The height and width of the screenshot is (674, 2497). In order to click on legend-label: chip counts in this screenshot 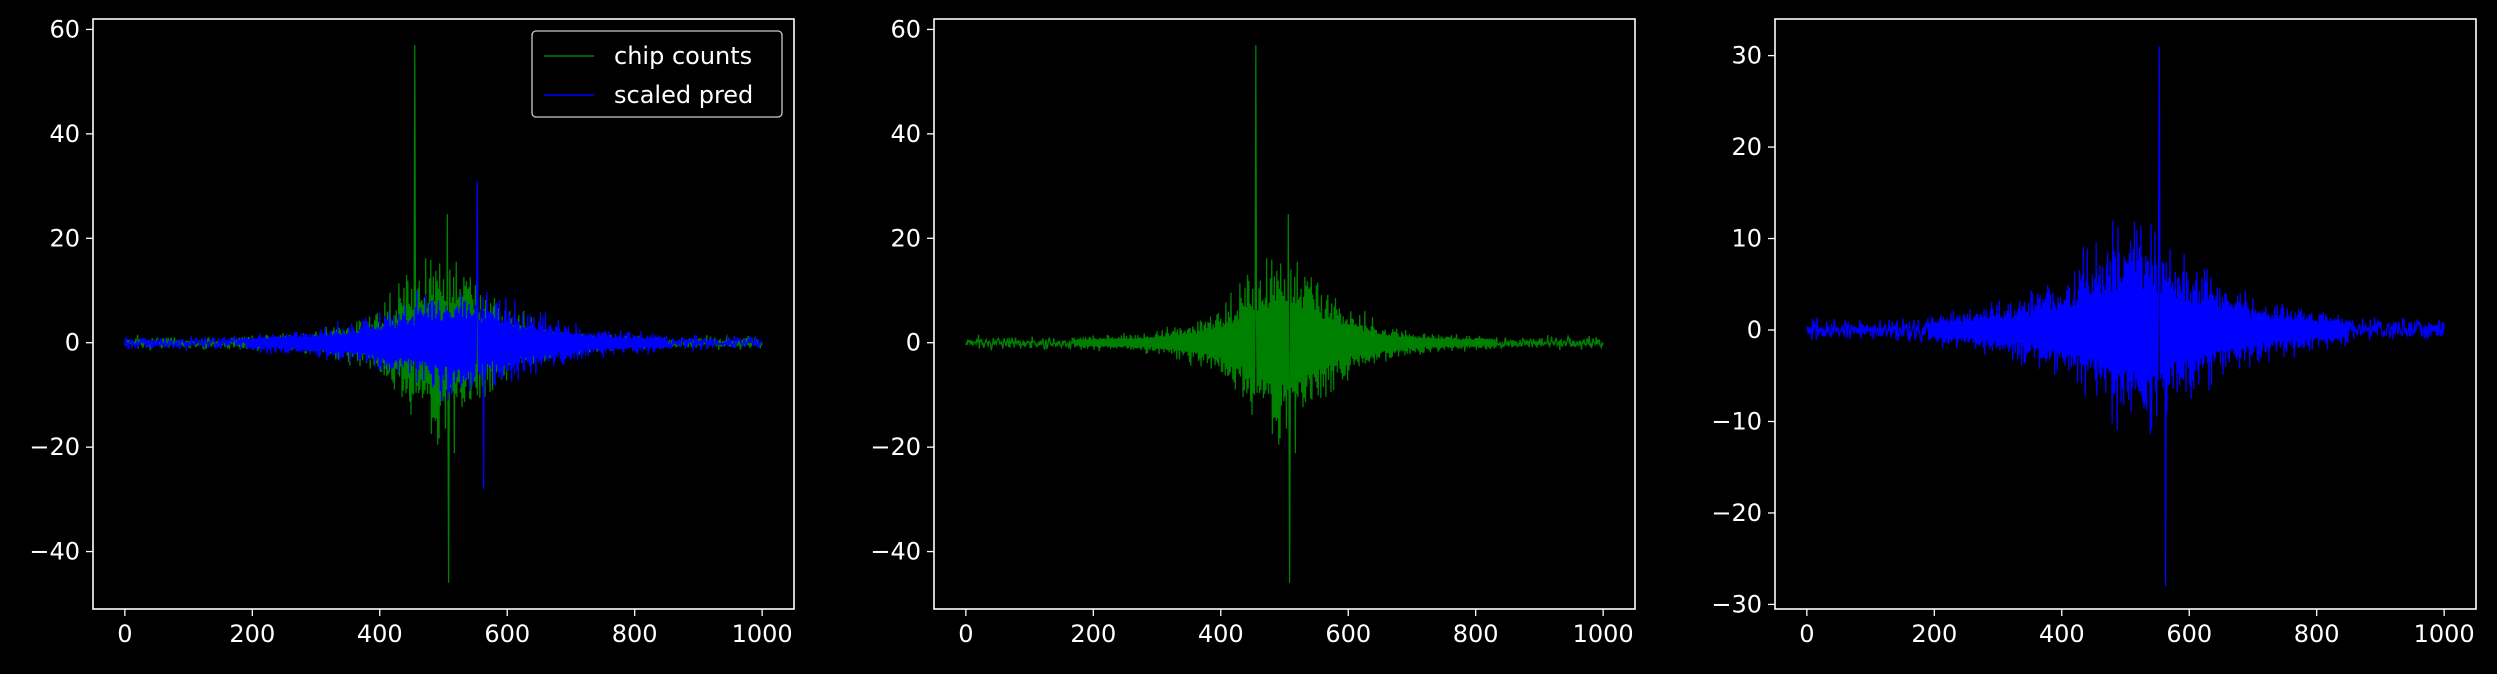, I will do `click(683, 56)`.